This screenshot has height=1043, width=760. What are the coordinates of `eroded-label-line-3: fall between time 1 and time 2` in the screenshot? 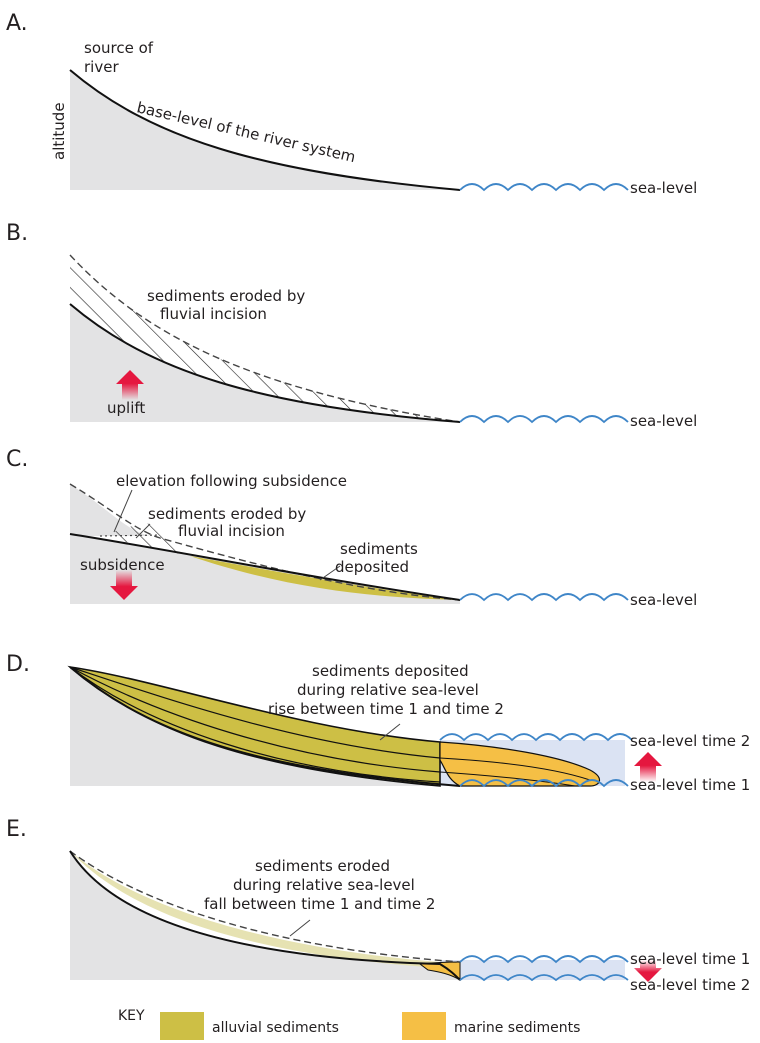 It's located at (319, 904).